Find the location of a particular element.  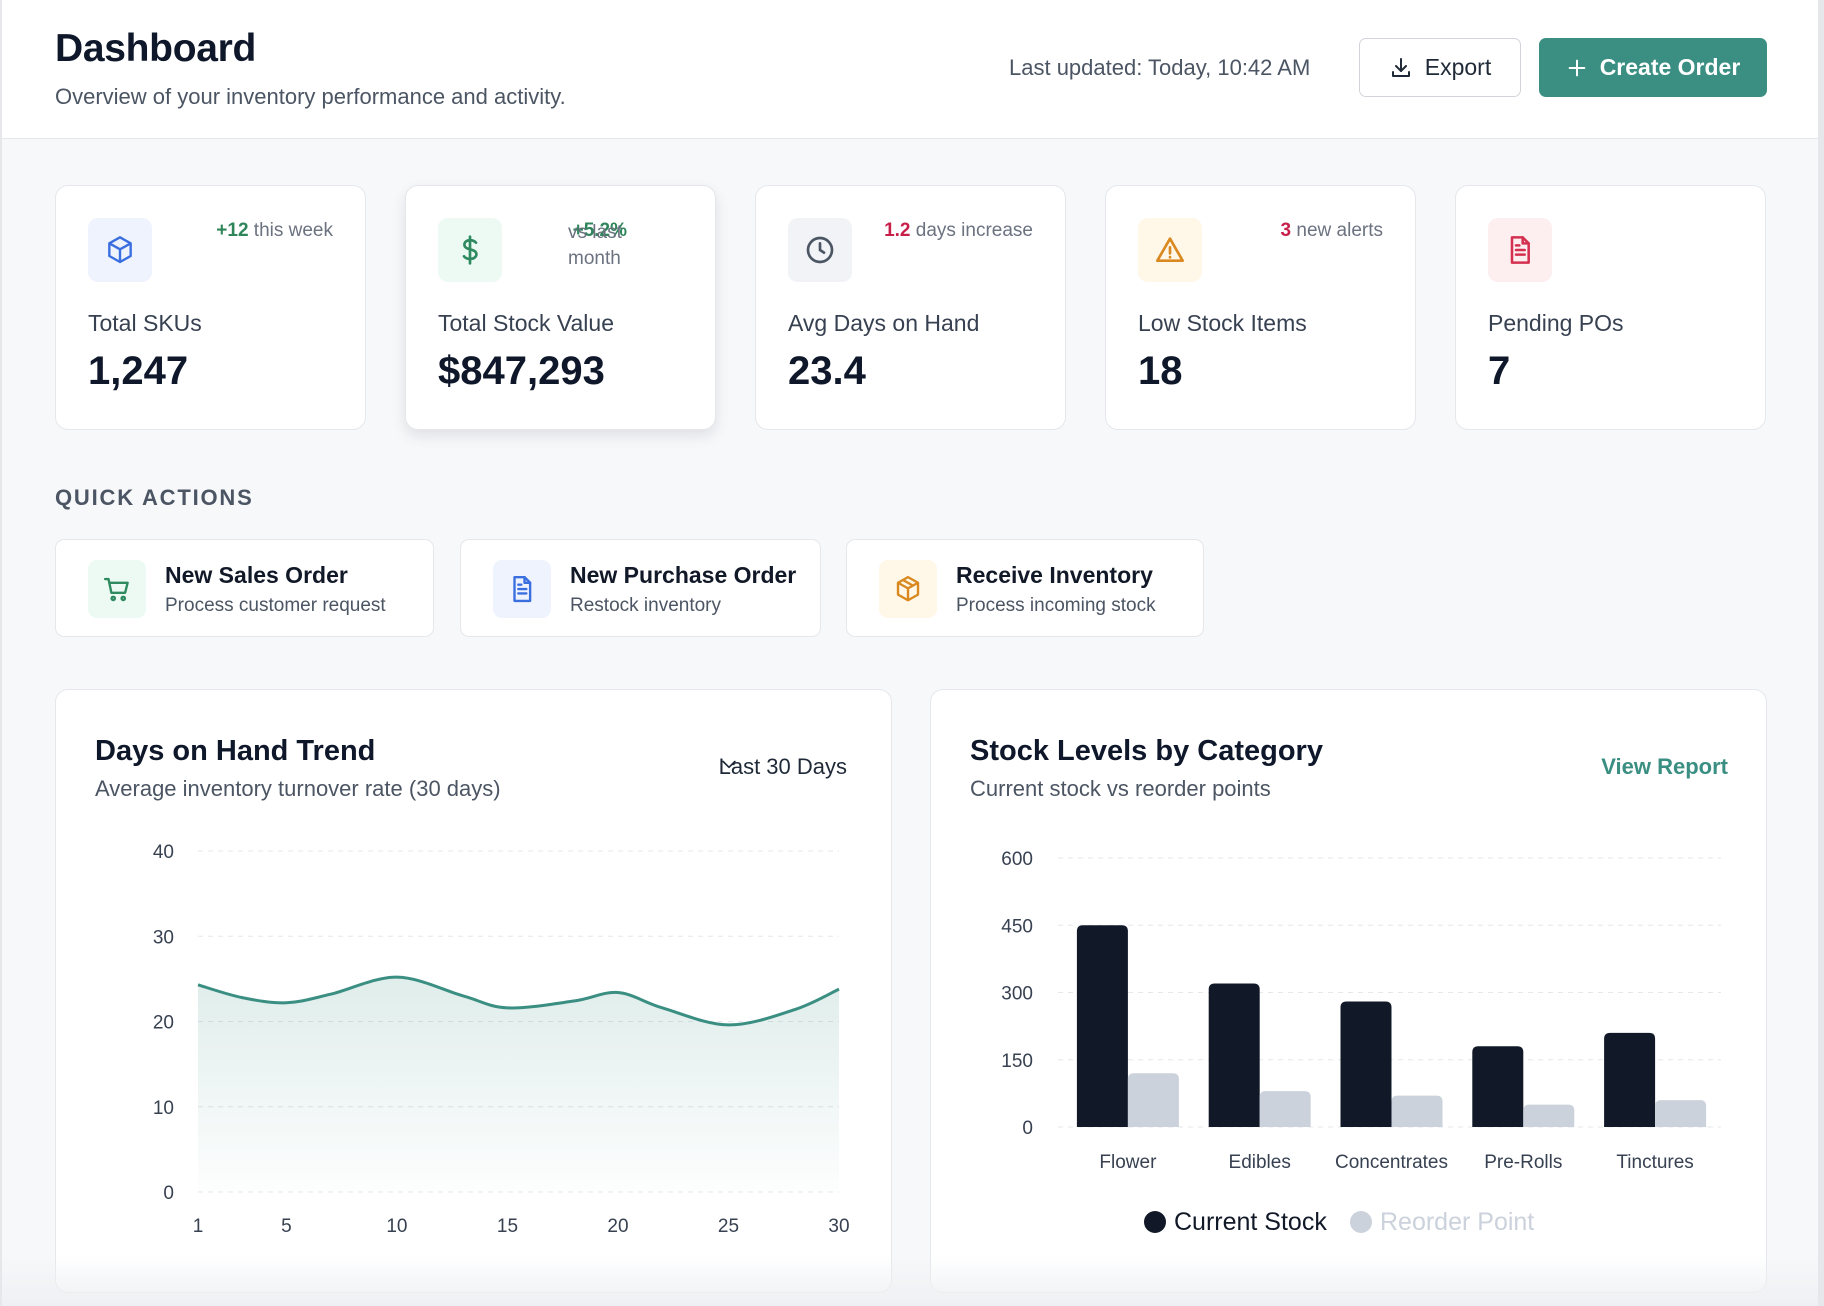

plus-icon is located at coordinates (1577, 67).